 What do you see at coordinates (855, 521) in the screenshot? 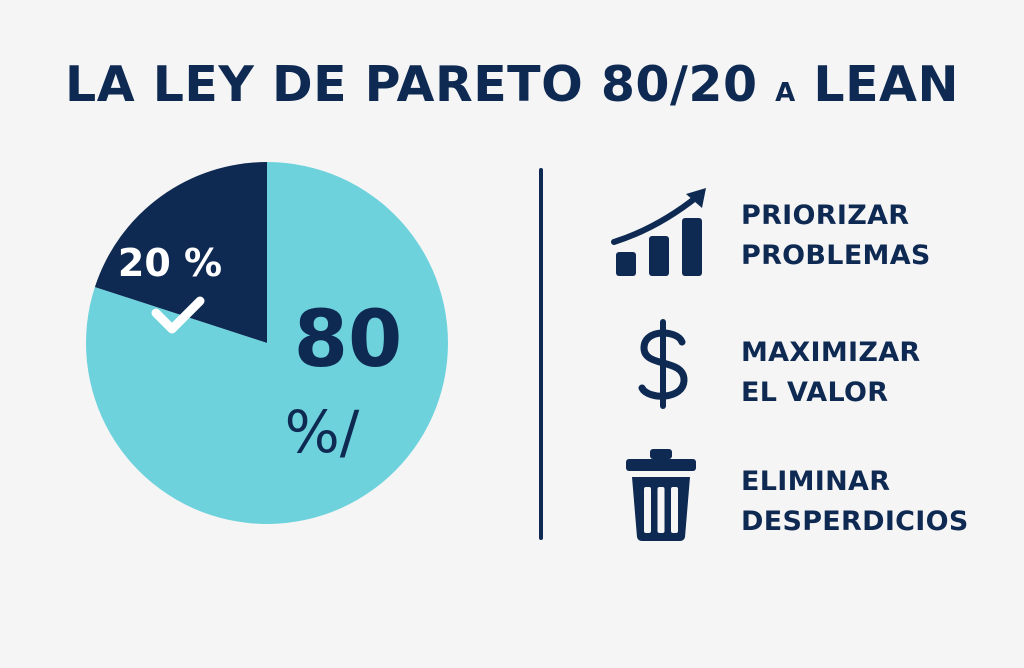
I see `item-eliminar-line2: DESPERDICIOS` at bounding box center [855, 521].